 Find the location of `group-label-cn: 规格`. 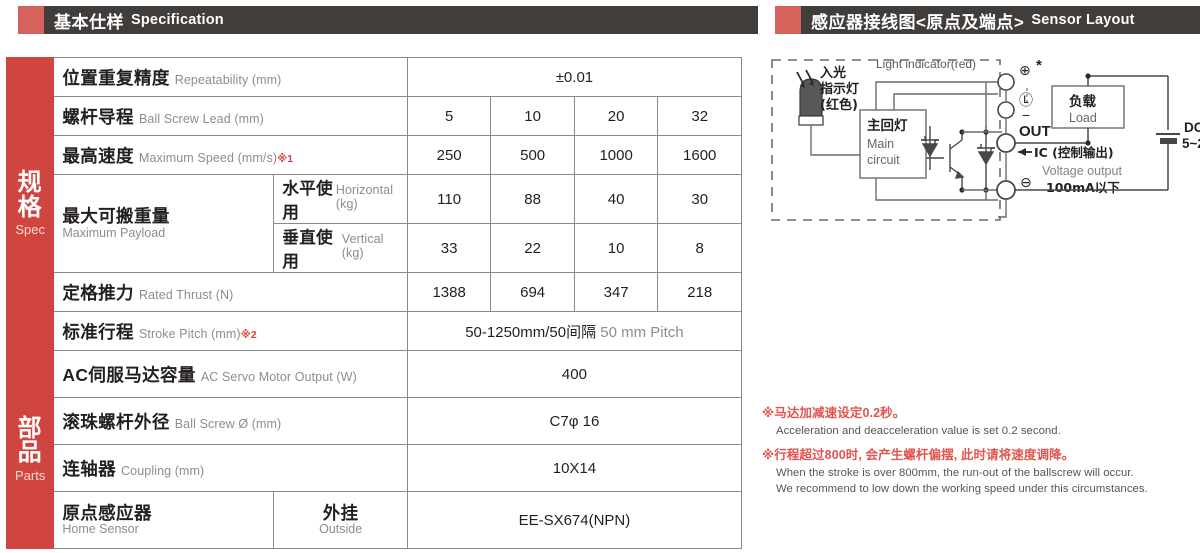

group-label-cn: 规格 is located at coordinates (30, 195).